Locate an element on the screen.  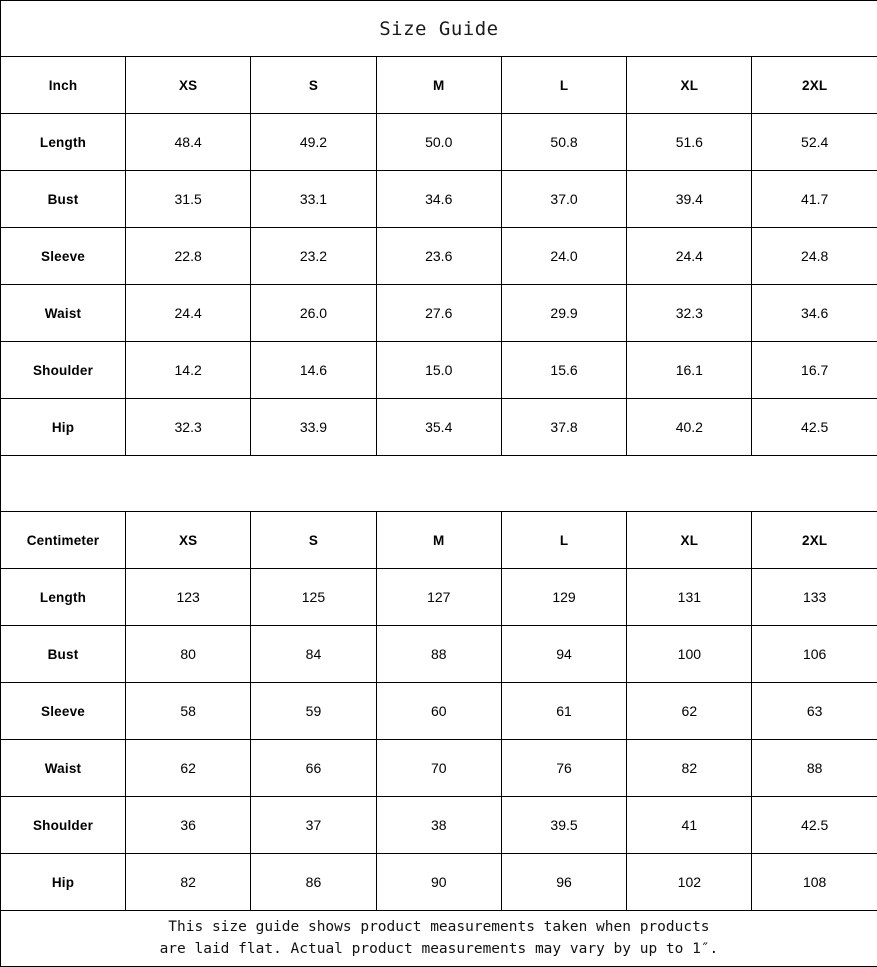
measurement-value: 125 is located at coordinates (313, 597).